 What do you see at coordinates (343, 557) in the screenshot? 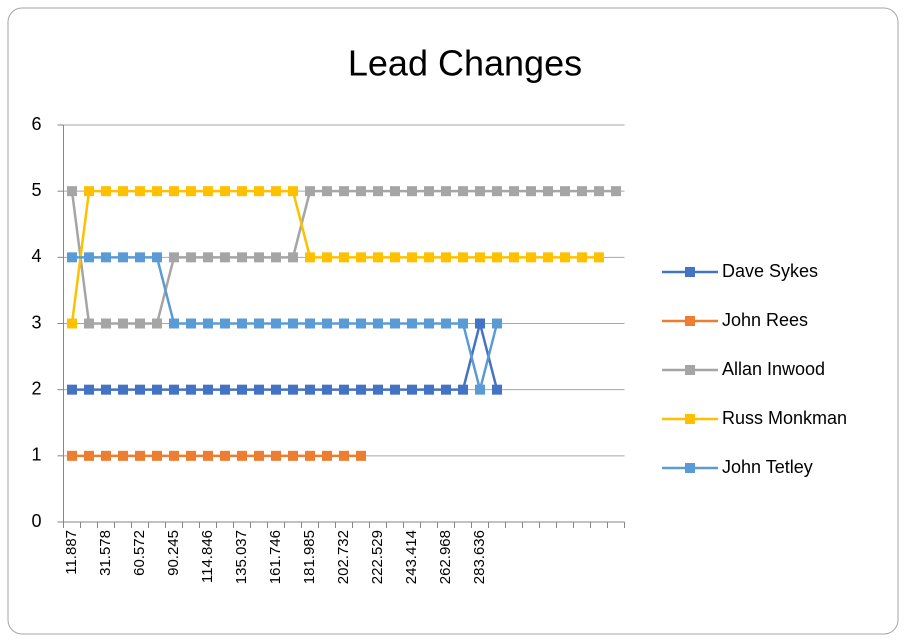
I see `x-tick-label: 202.732` at bounding box center [343, 557].